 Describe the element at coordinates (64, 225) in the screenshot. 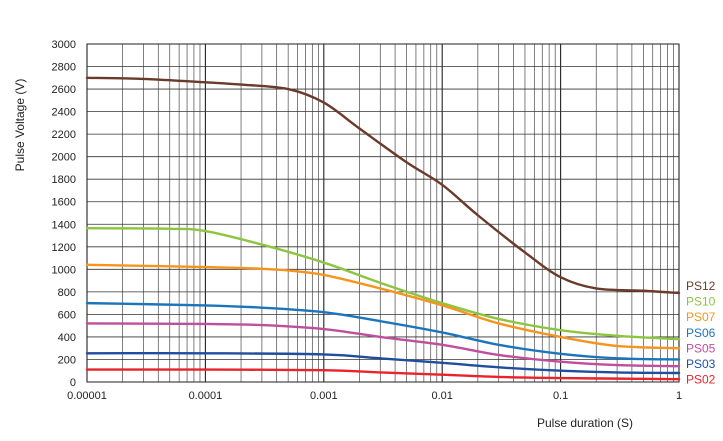

I see `y-tick-label: 1400` at that location.